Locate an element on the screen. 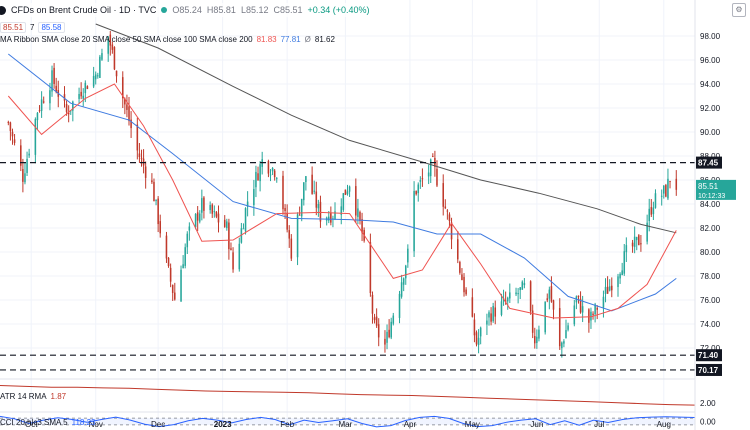  time-tick-label: Apr is located at coordinates (410, 424).